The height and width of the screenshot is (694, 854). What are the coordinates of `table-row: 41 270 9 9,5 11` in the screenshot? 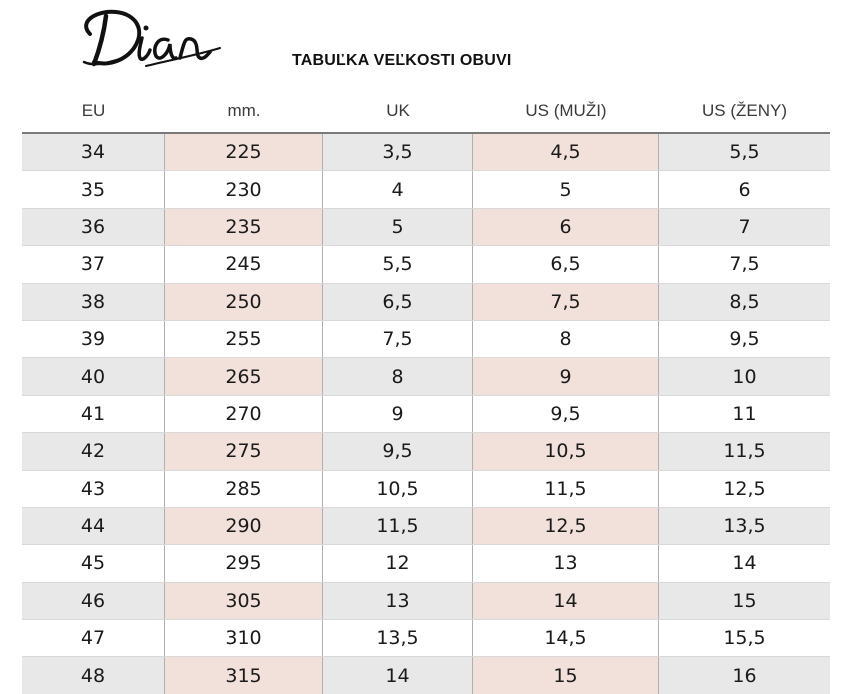 It's located at (426, 413).